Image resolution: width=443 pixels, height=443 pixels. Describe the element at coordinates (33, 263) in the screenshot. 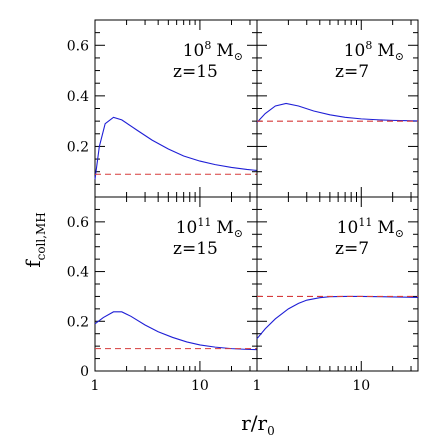

I see `y-axis-label-main: f` at that location.